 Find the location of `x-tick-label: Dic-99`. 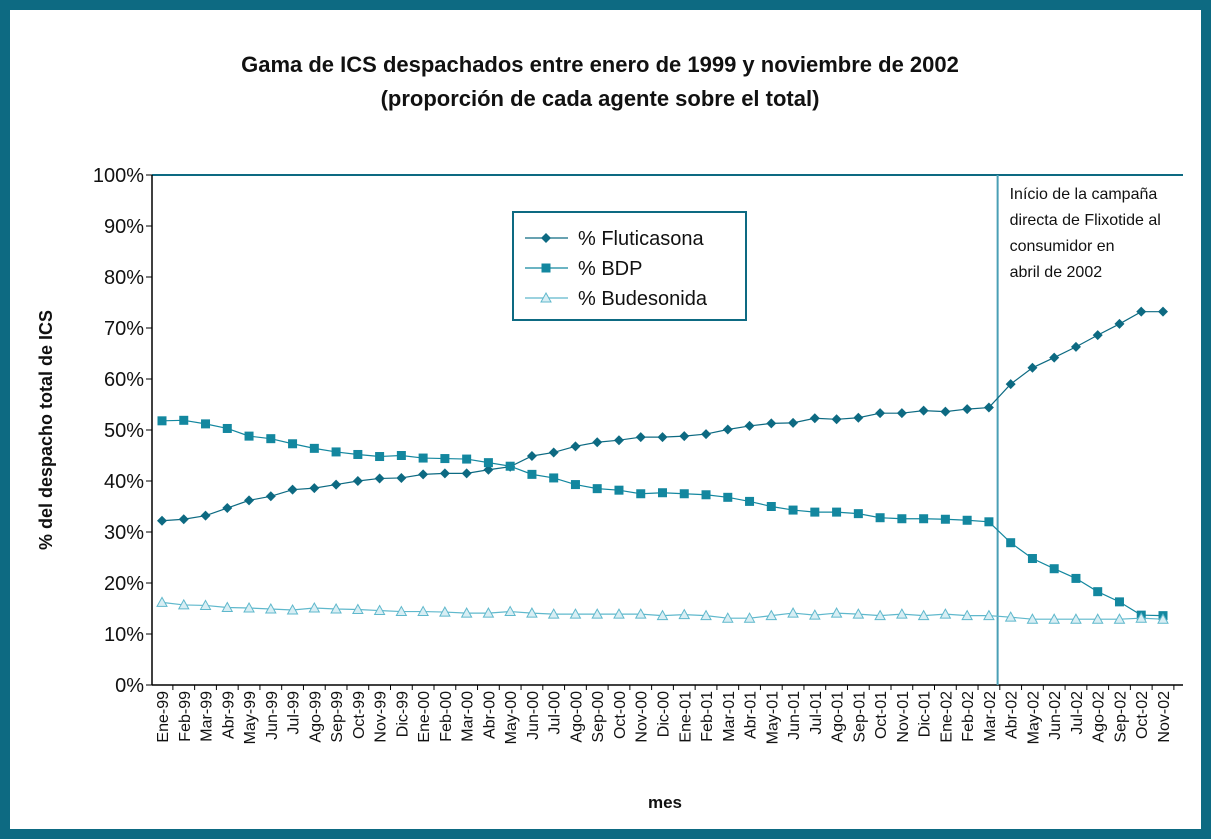

x-tick-label: Dic-99 is located at coordinates (402, 714).